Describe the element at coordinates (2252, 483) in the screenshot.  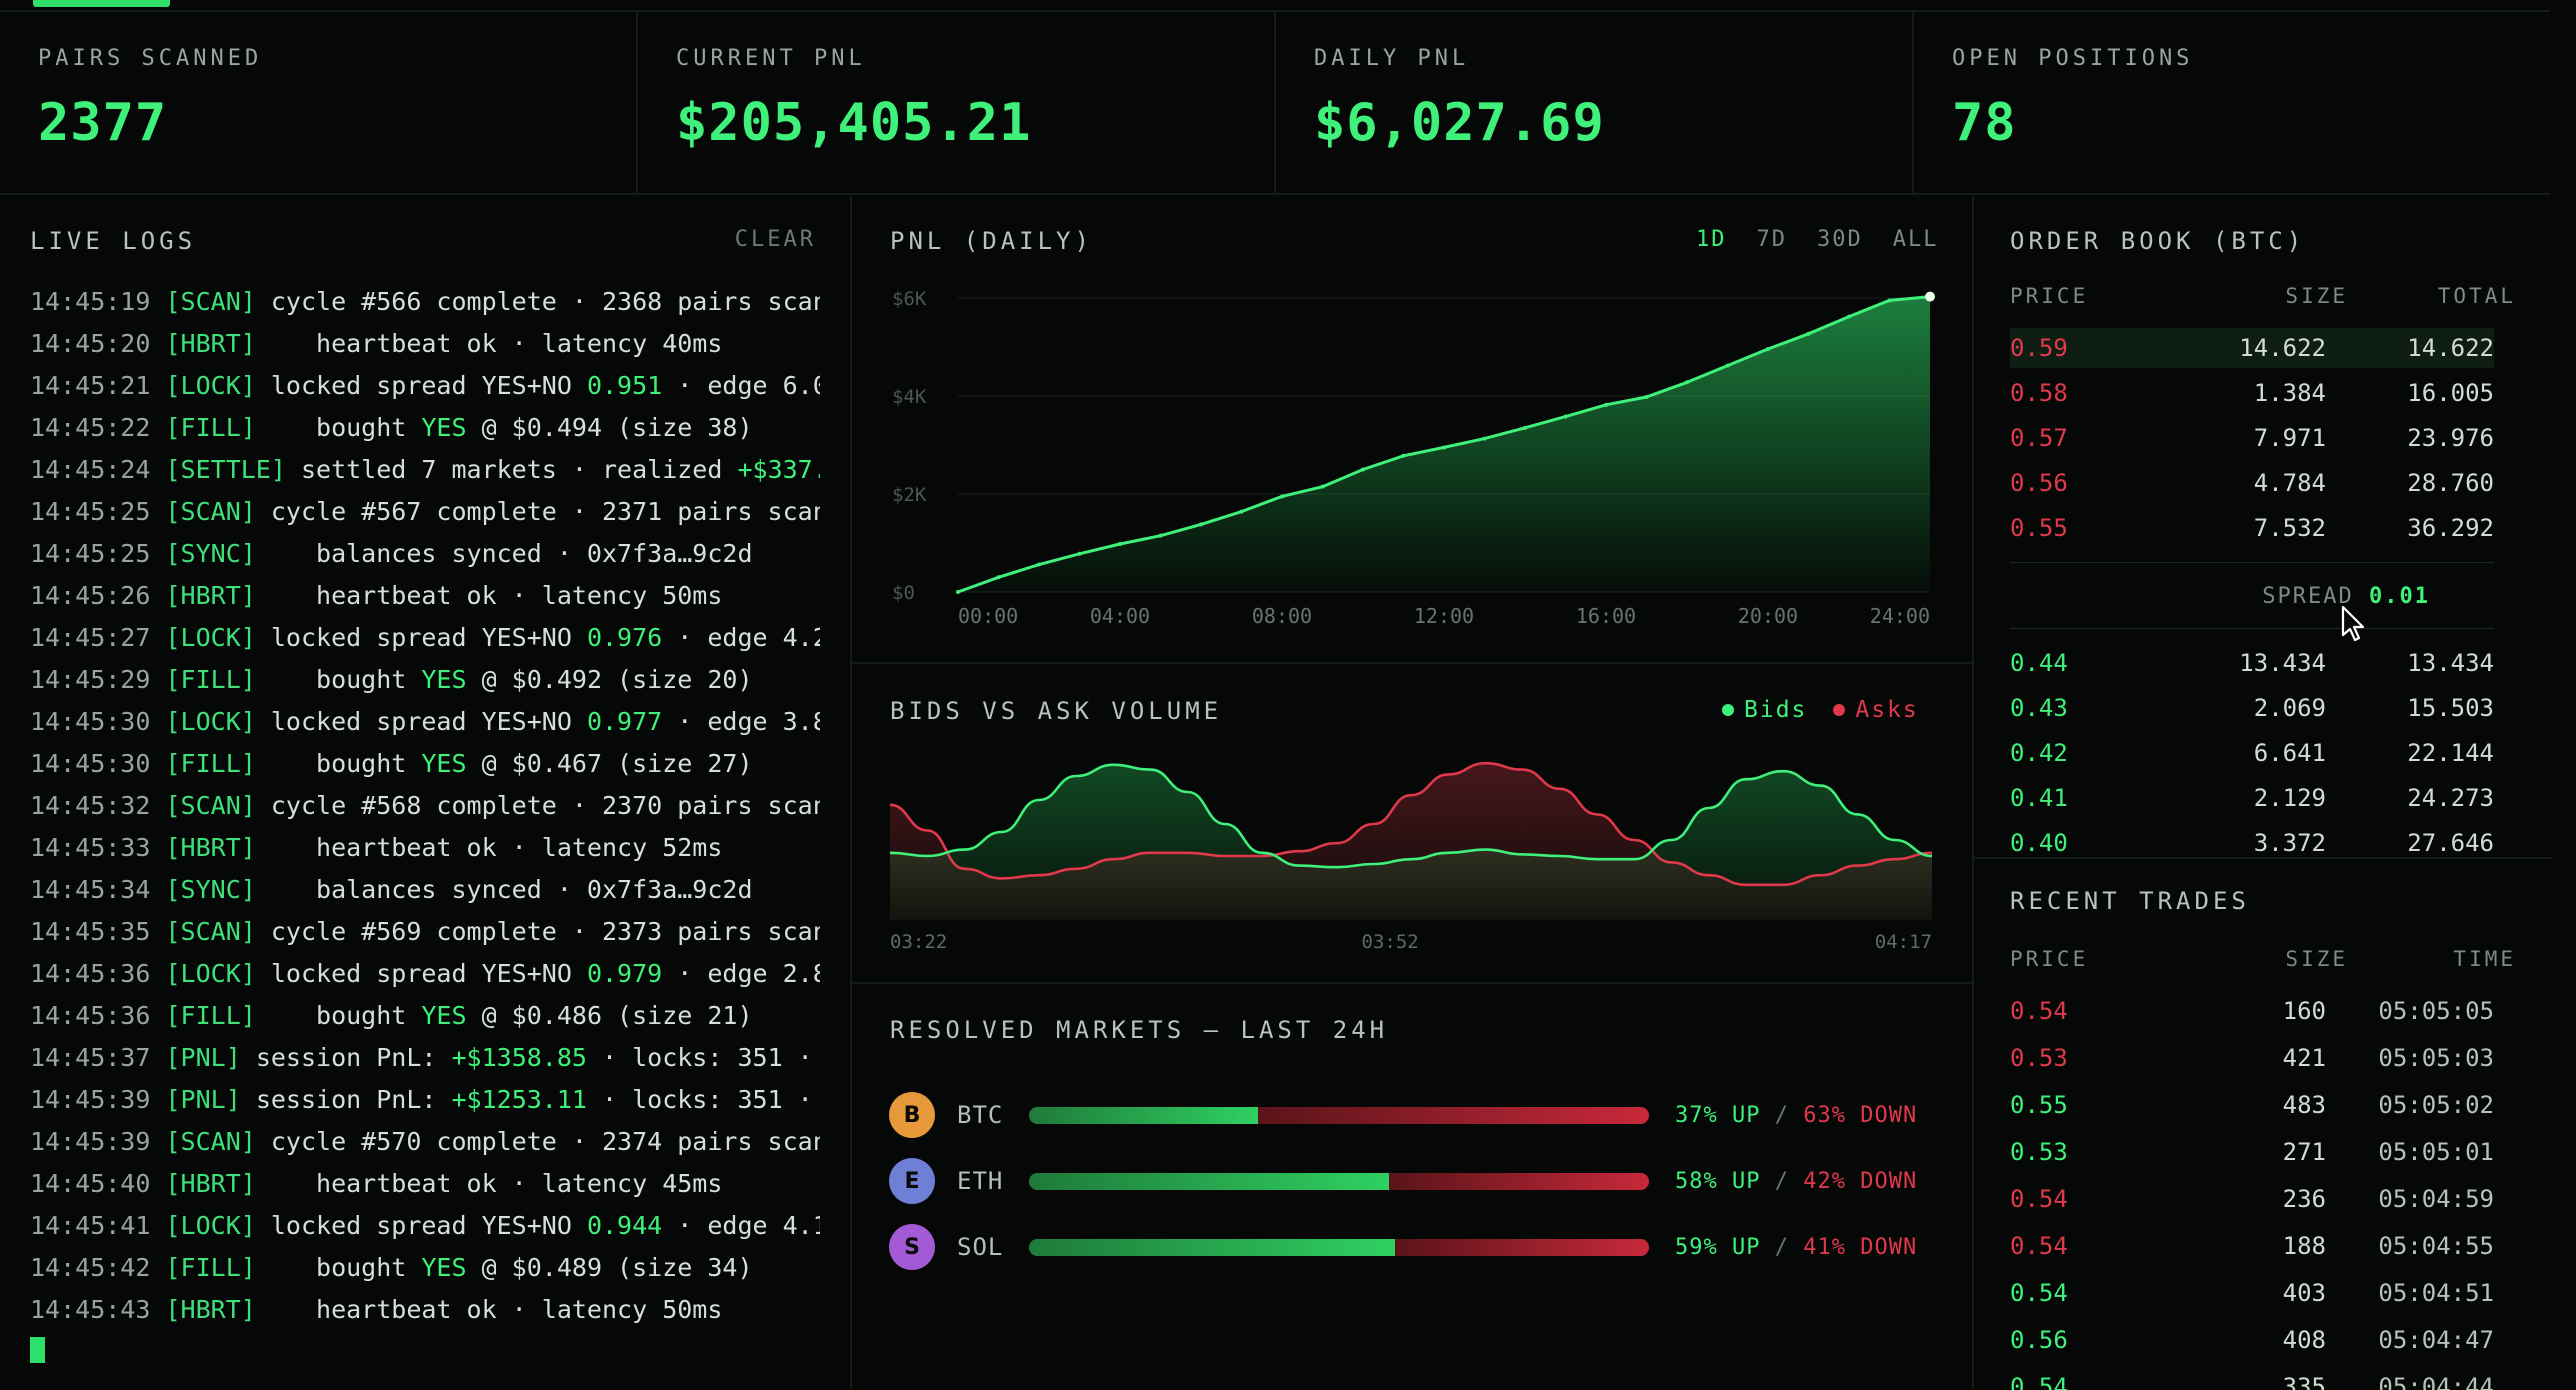
I see `order-book-row: 0.56 4.784 28.760` at that location.